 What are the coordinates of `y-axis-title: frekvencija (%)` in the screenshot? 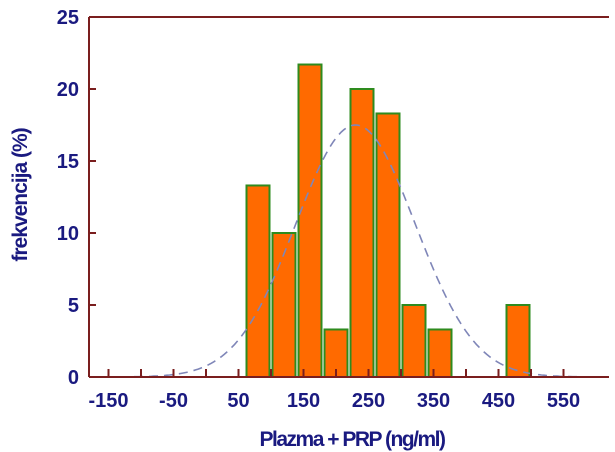 It's located at (20, 194).